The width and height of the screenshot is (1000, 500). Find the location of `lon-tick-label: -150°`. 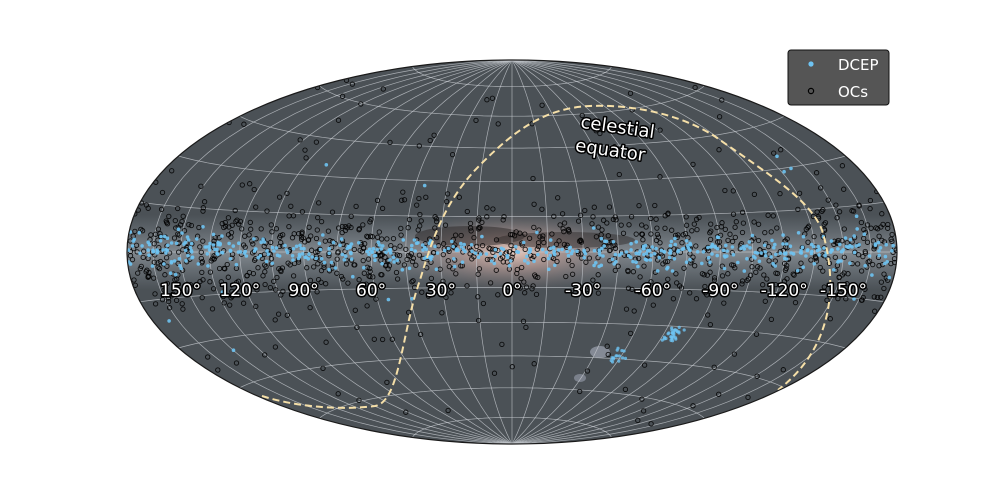

lon-tick-label: -150° is located at coordinates (843, 291).